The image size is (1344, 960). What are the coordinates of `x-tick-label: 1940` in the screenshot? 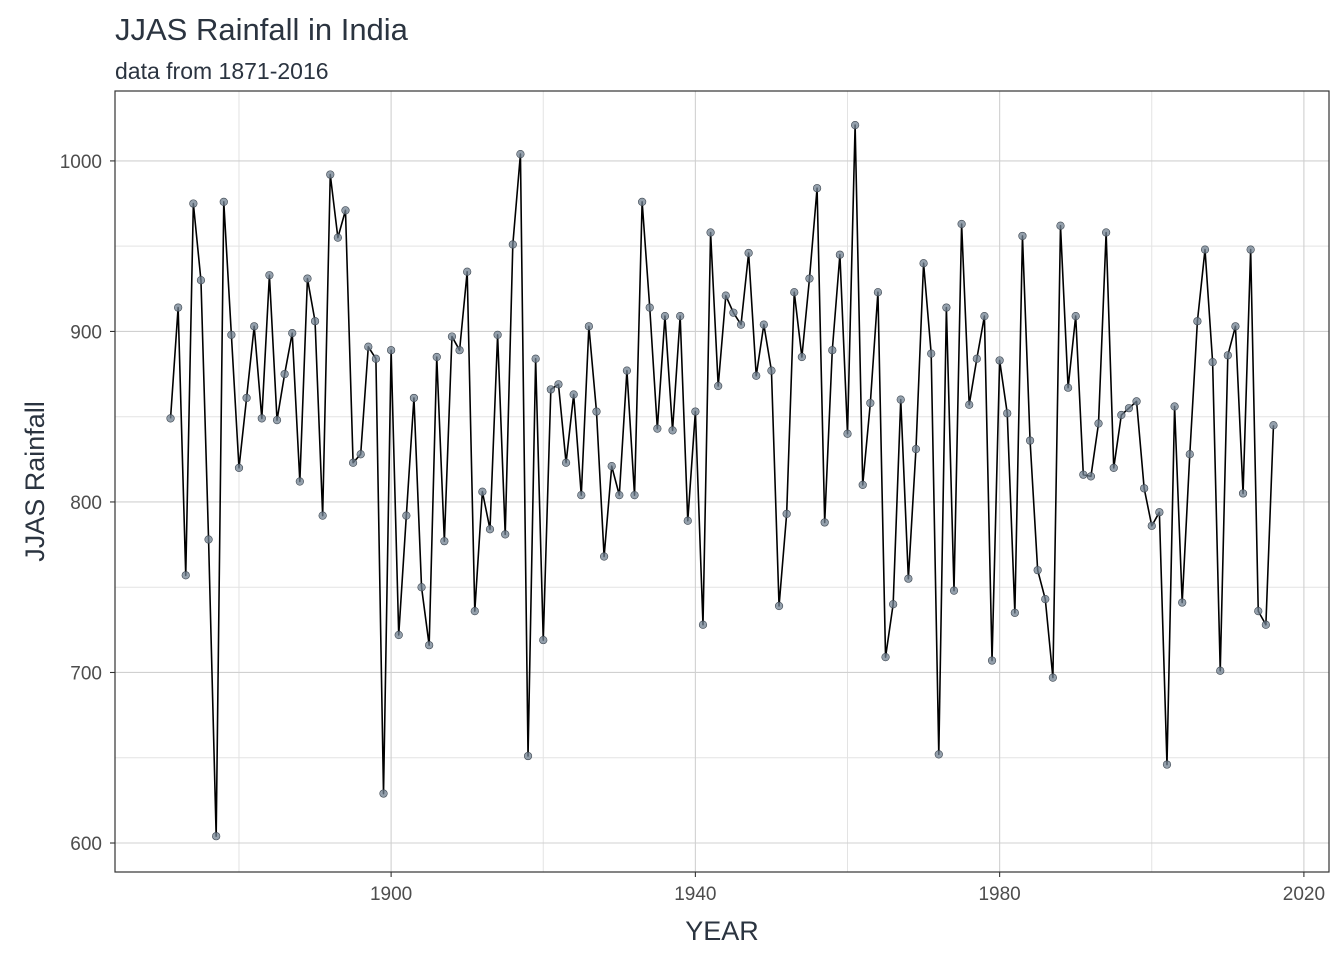 It's located at (695, 894).